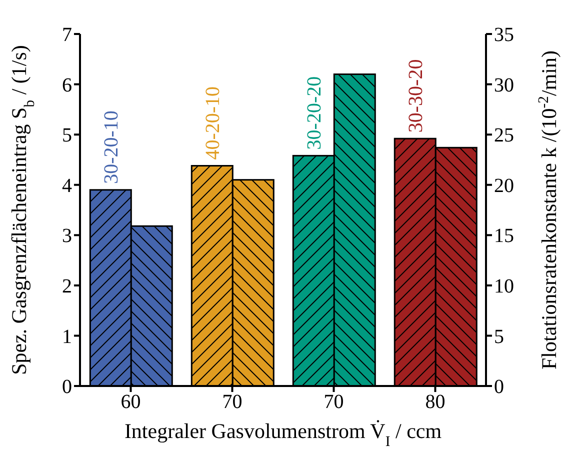 This screenshot has width=574, height=456. I want to click on y2-tick-label: 10, so click(504, 287).